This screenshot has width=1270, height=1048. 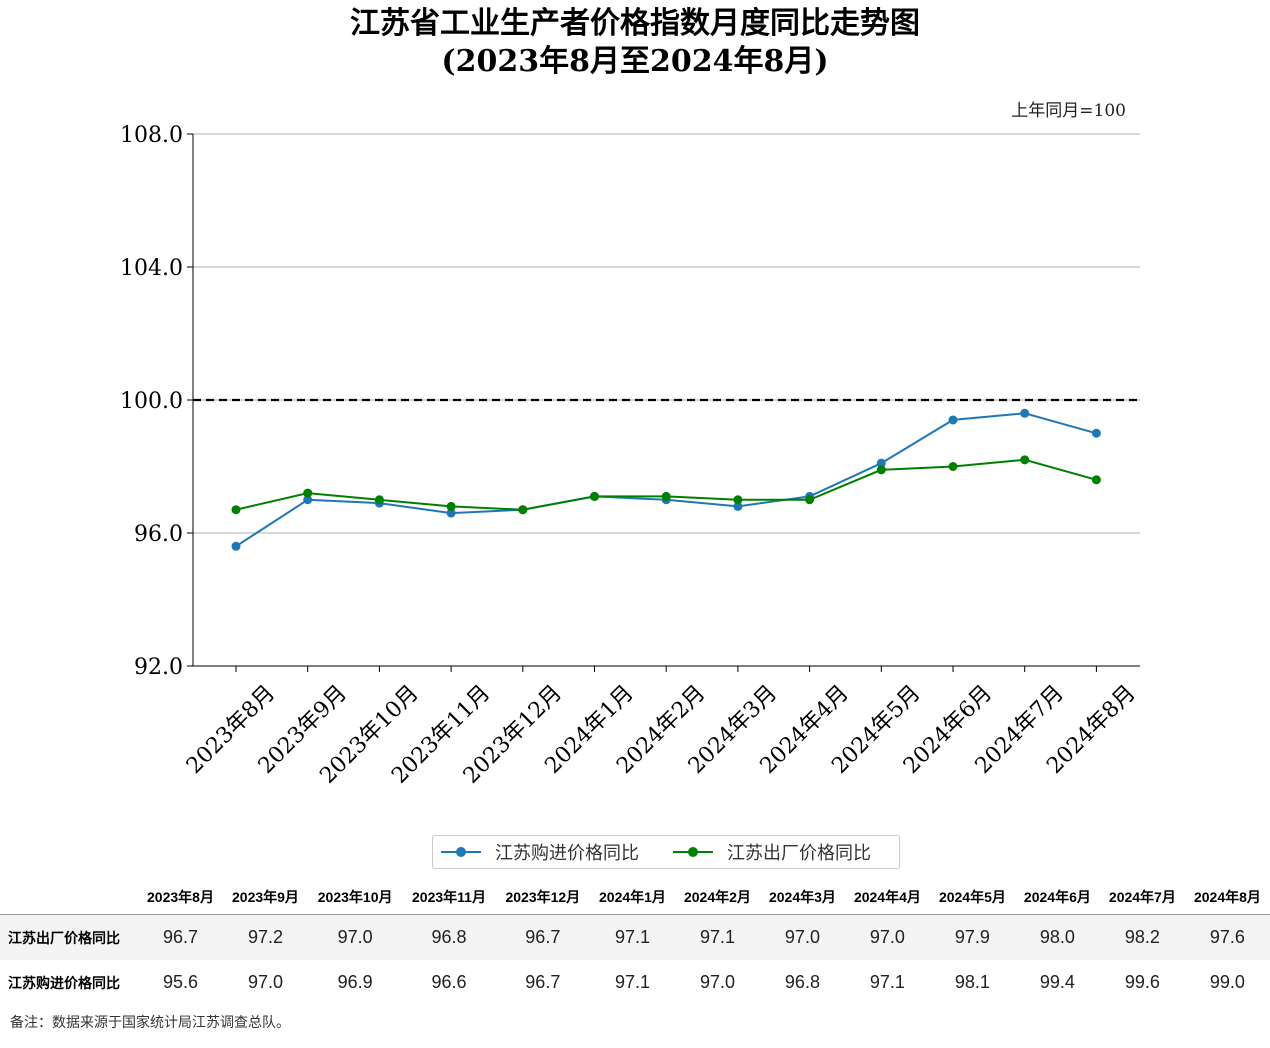 I want to click on table-row-label: 江苏购进价格同比, so click(x=64, y=982).